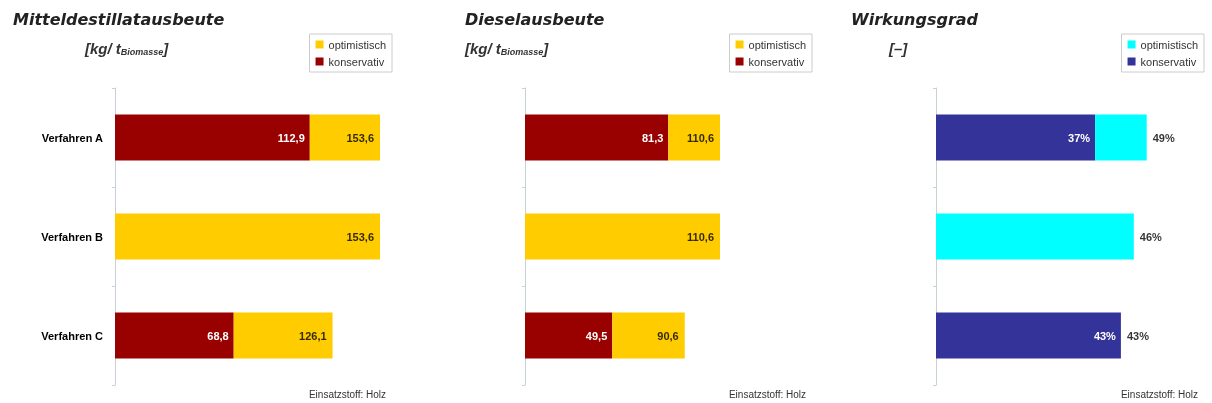  I want to click on y-tick-label: Verfahren A, so click(72, 137).